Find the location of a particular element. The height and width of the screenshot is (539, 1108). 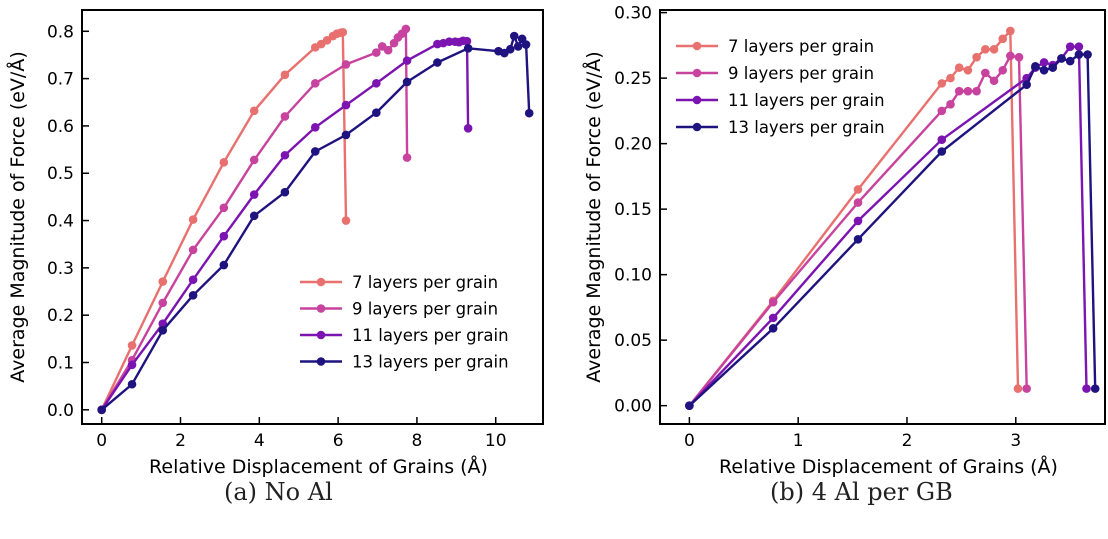

y-axis-label: Average Magnitude of Force (eV/Å) is located at coordinates (17, 216).